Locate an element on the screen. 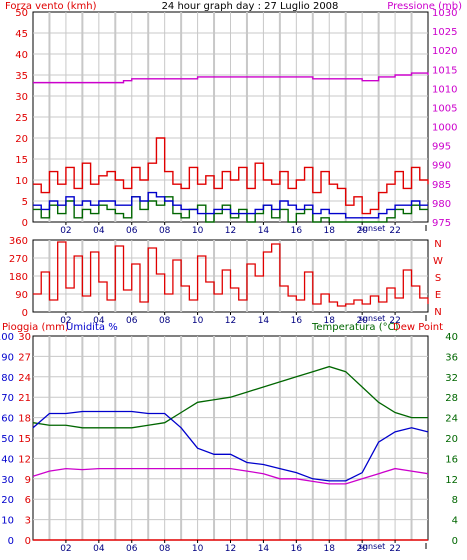  humidity-panel-sunset-label: sunset is located at coordinates (372, 546).